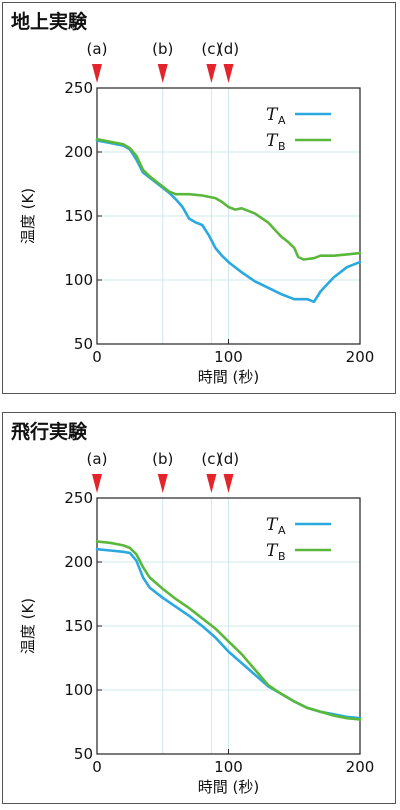  Describe the element at coordinates (49, 432) in the screenshot. I see `panel-title: 飛行実験` at that location.